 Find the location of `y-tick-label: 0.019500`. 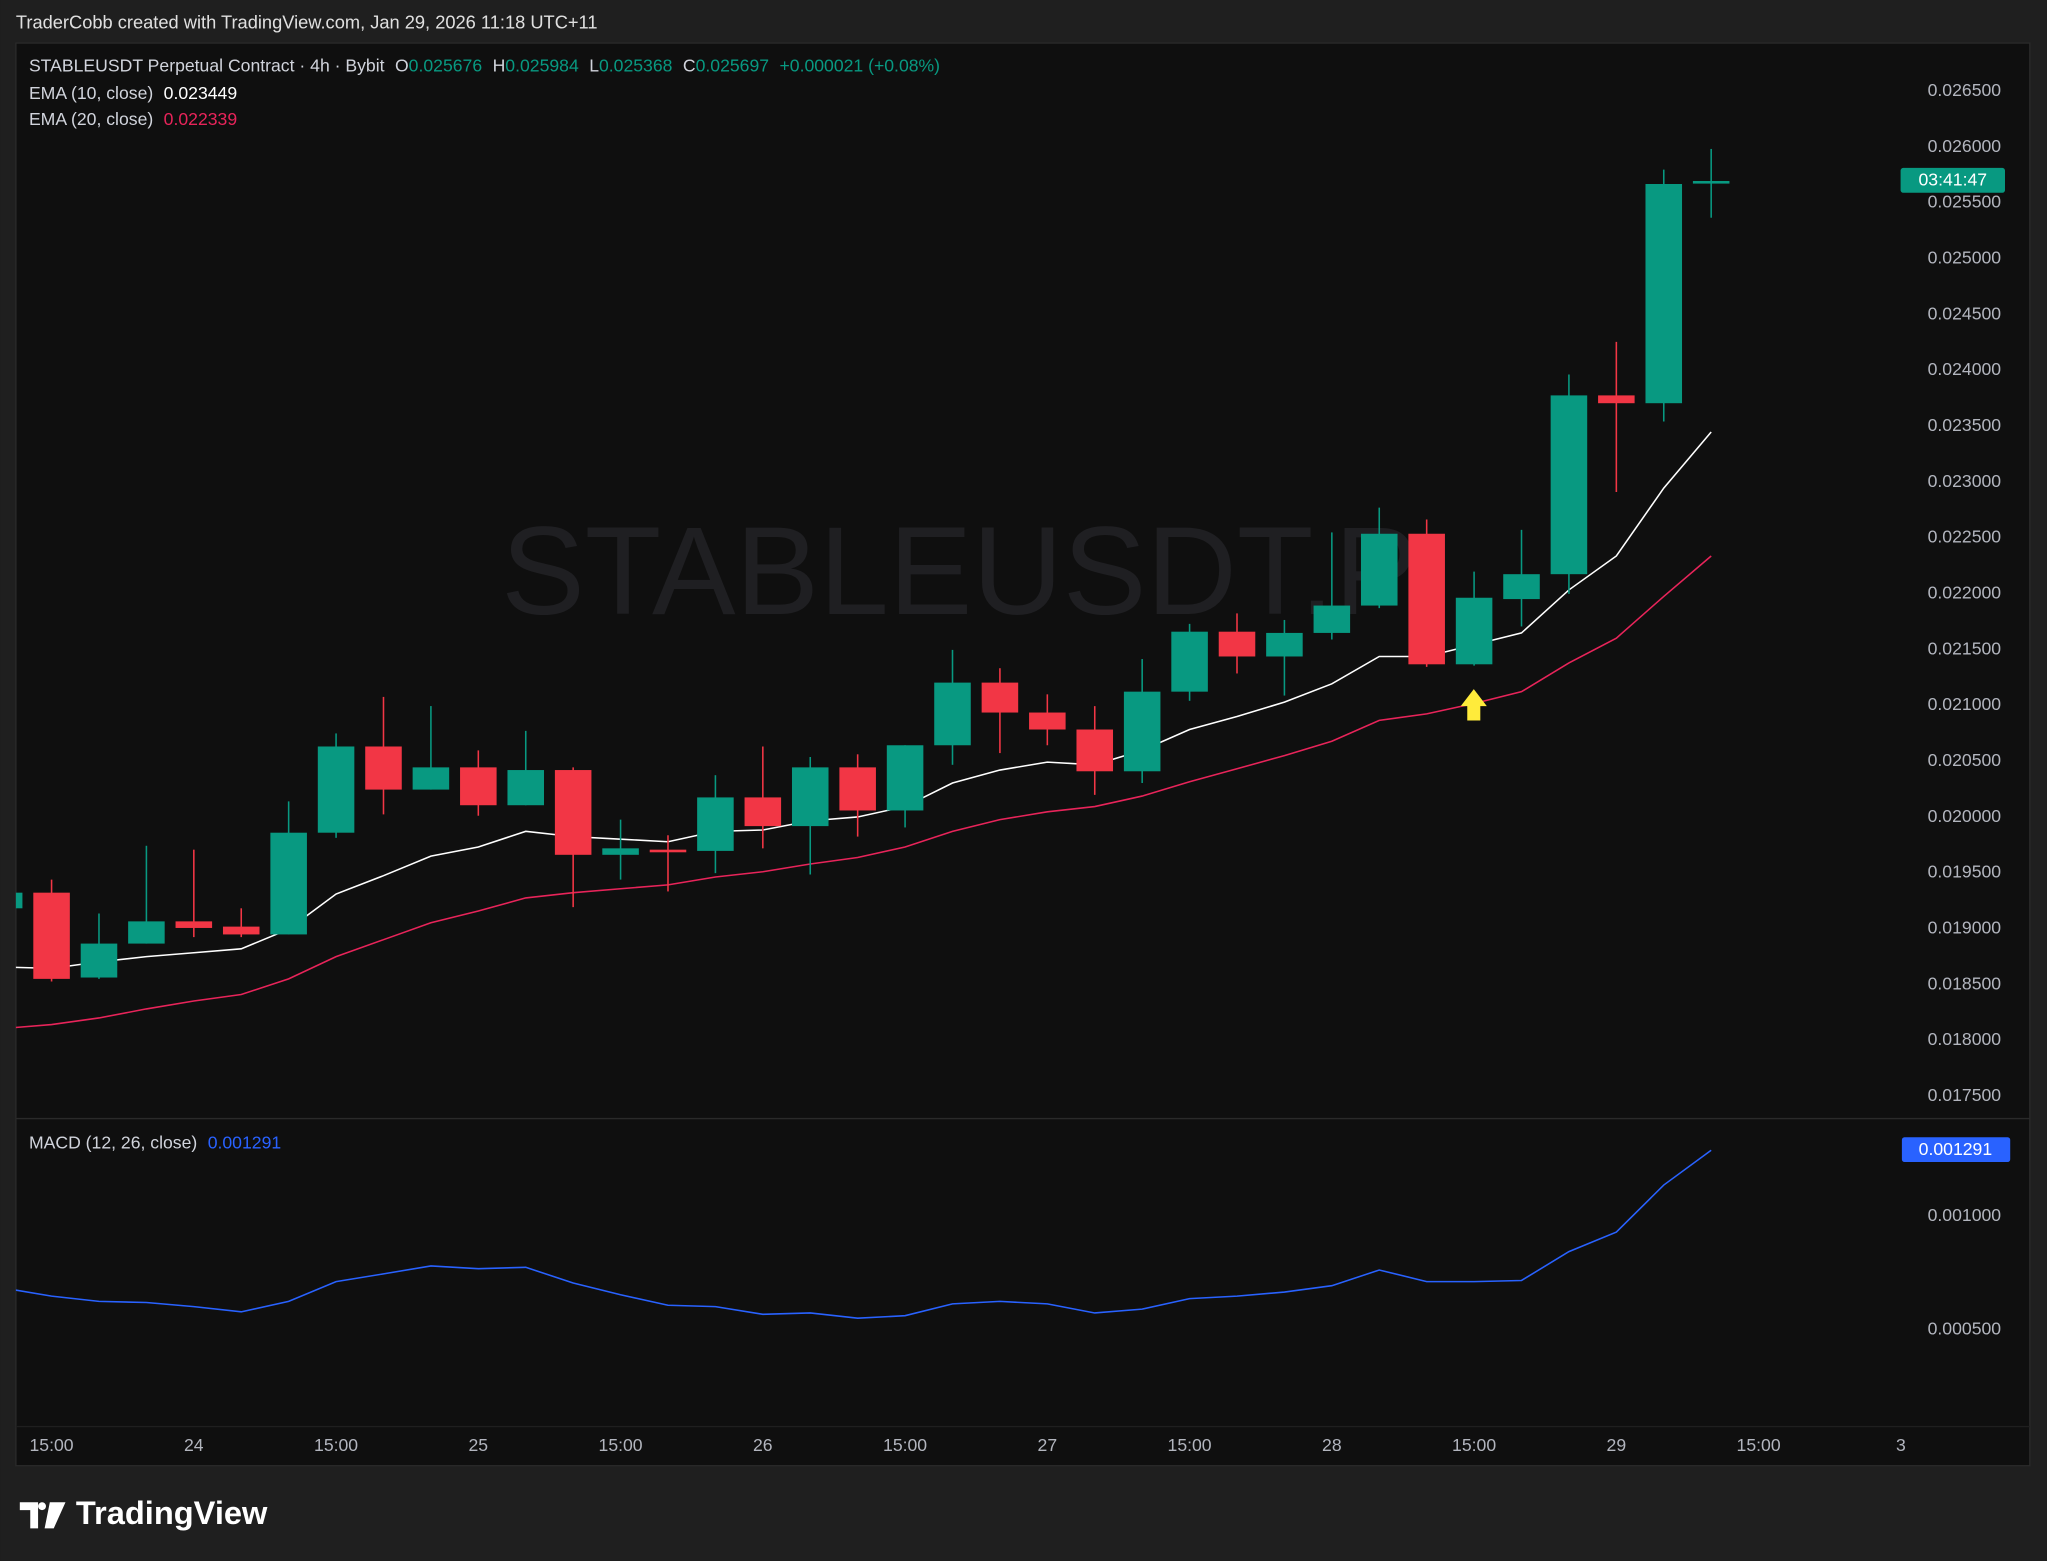

y-tick-label: 0.019500 is located at coordinates (1965, 872).